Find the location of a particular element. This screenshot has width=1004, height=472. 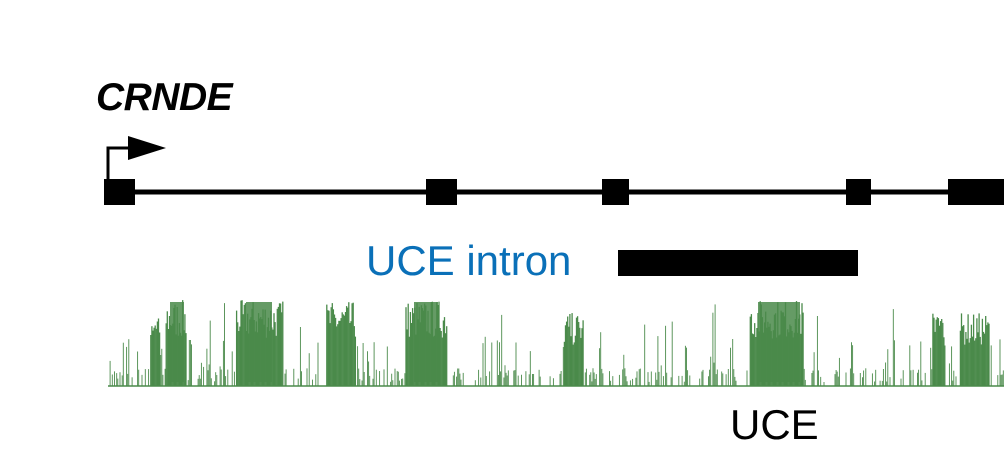

uce-label: UCE is located at coordinates (774, 424).